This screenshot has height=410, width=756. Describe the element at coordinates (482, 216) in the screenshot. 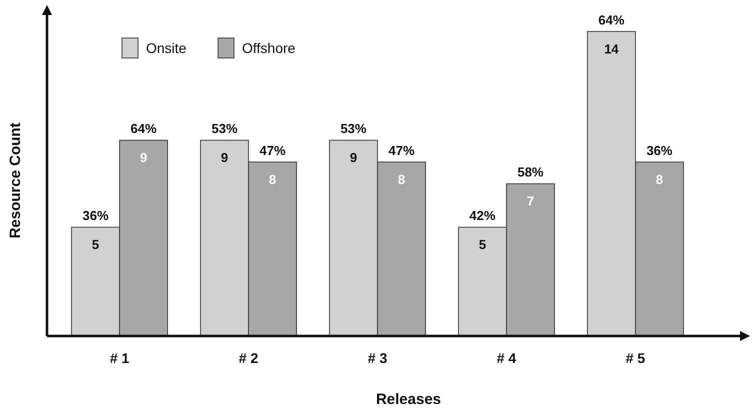

I see `annotation: 42%` at that location.